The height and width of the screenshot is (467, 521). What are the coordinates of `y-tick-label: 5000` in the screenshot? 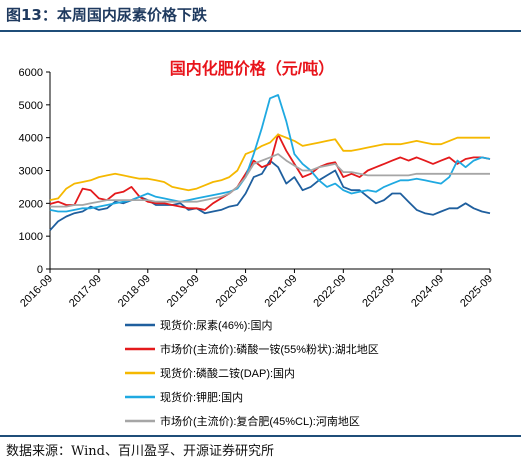 It's located at (31, 106).